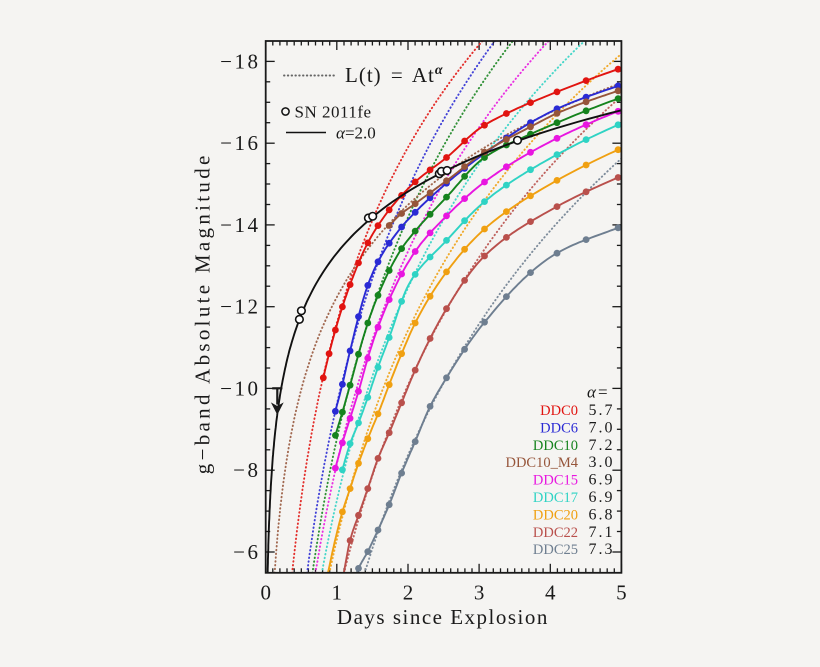 The height and width of the screenshot is (667, 820). Describe the element at coordinates (602, 462) in the screenshot. I see `svg-text: 3.0` at that location.